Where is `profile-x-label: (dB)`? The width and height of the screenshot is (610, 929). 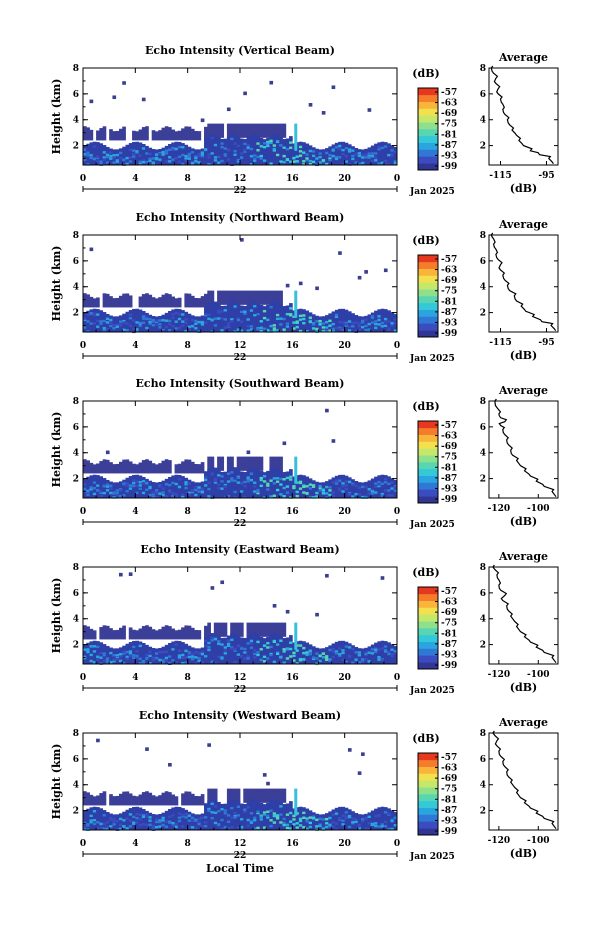 profile-x-label: (dB) is located at coordinates (523, 853).